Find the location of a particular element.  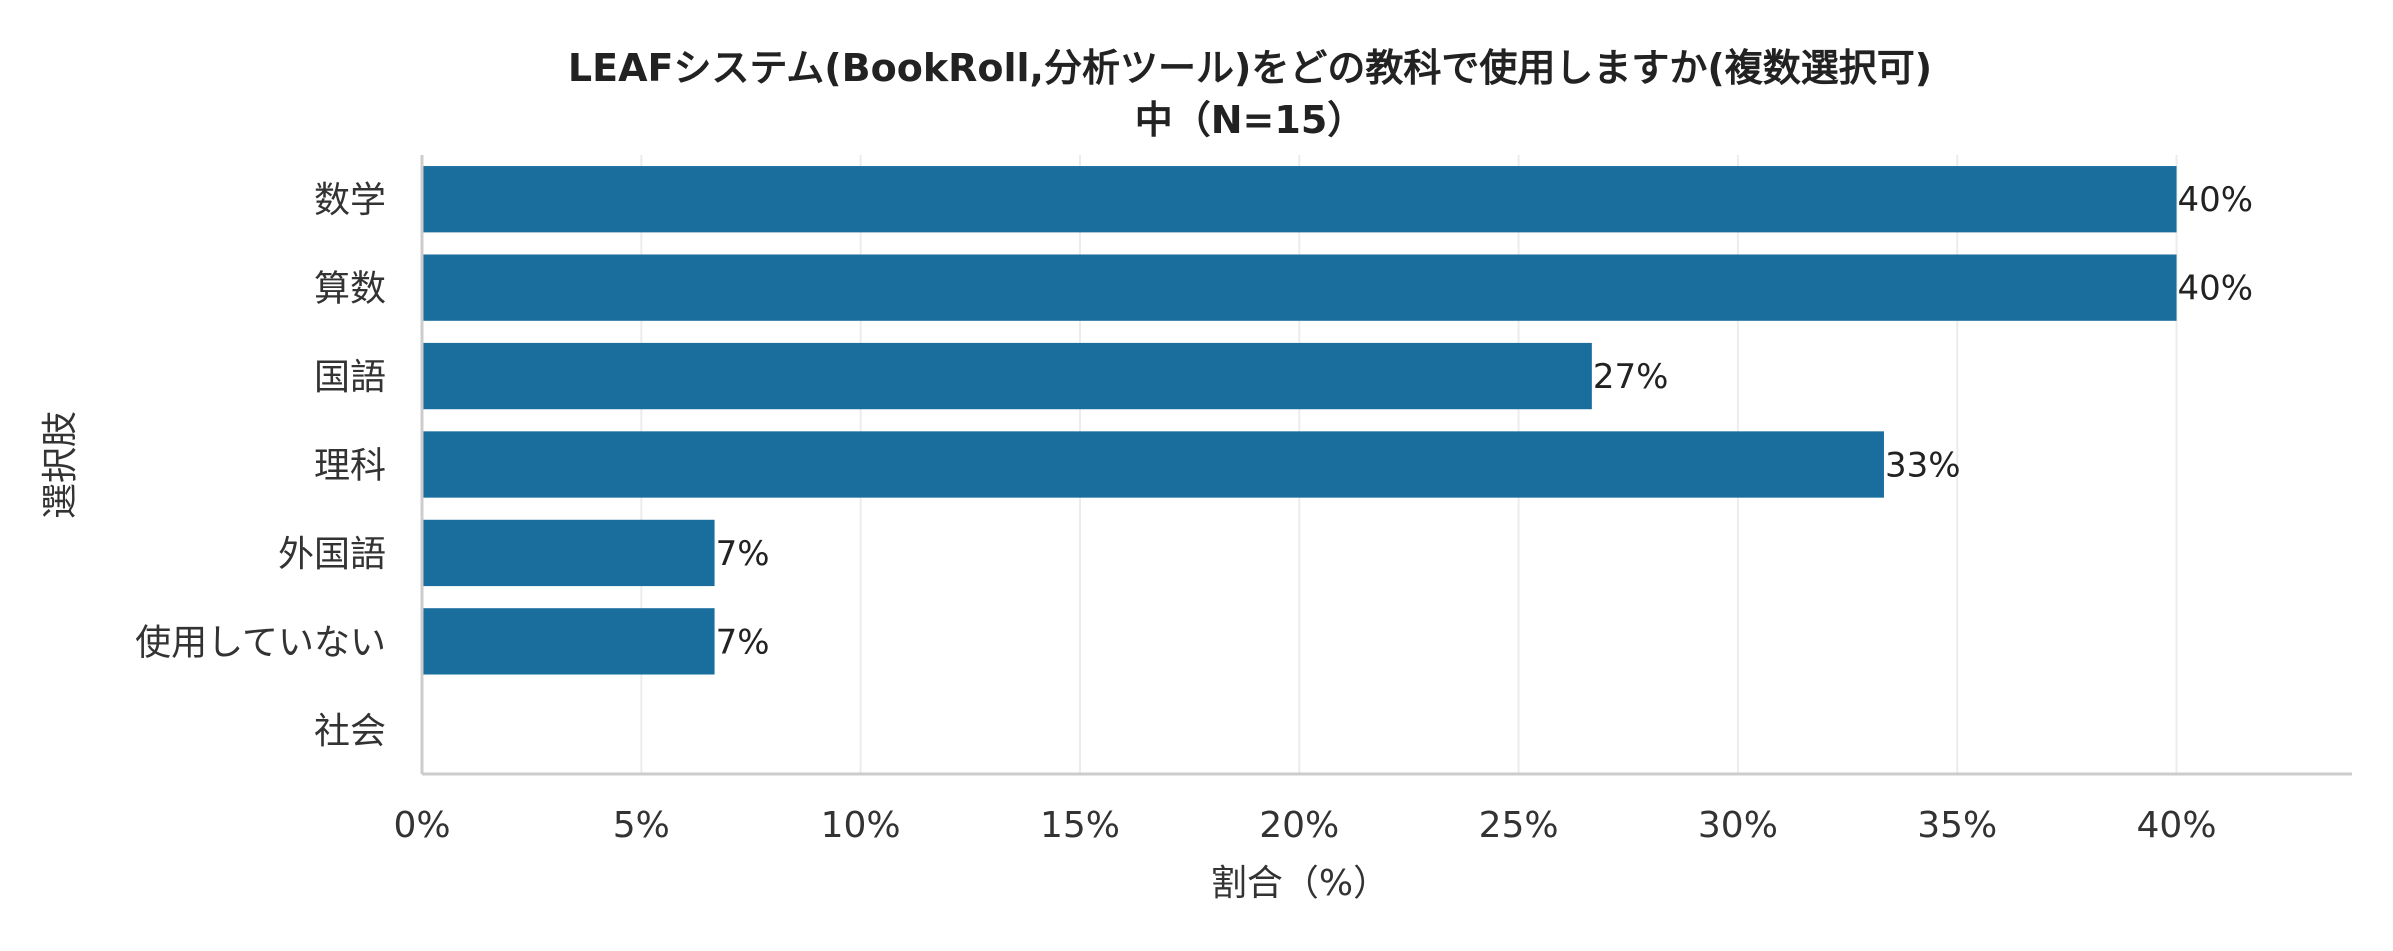

x-tick-label: 40% is located at coordinates (2177, 825).